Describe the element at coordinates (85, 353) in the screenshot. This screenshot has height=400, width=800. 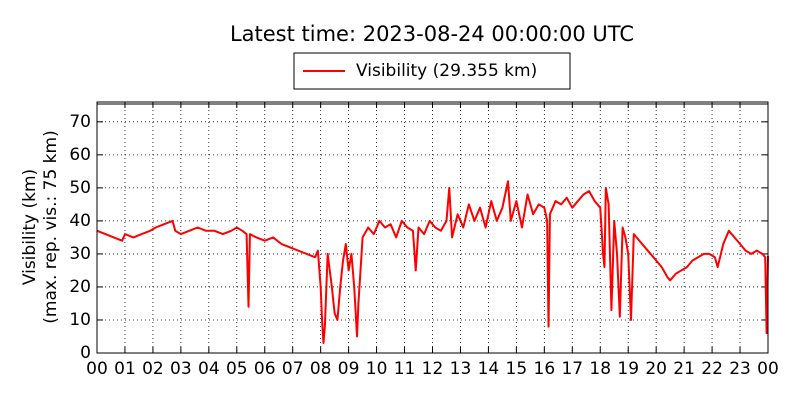
I see `y-tick-label: 0` at that location.